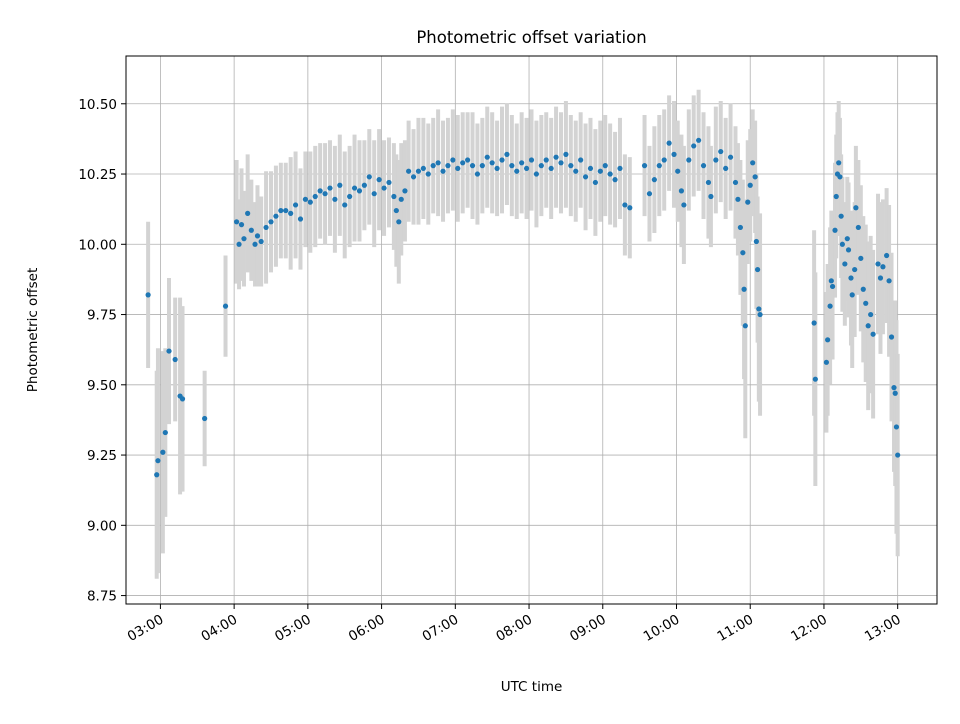  Describe the element at coordinates (102, 597) in the screenshot. I see `y-tick-label: 8.75` at that location.